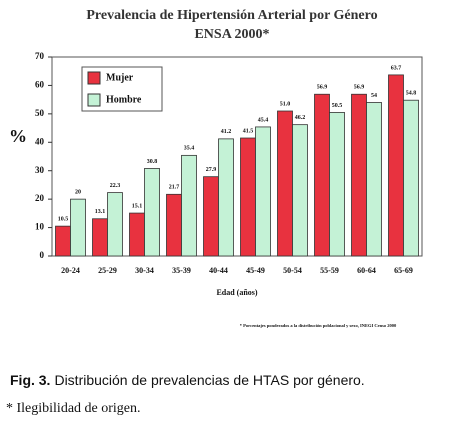 The width and height of the screenshot is (465, 425). Describe the element at coordinates (248, 131) in the screenshot. I see `value-label: 41.5` at that location.